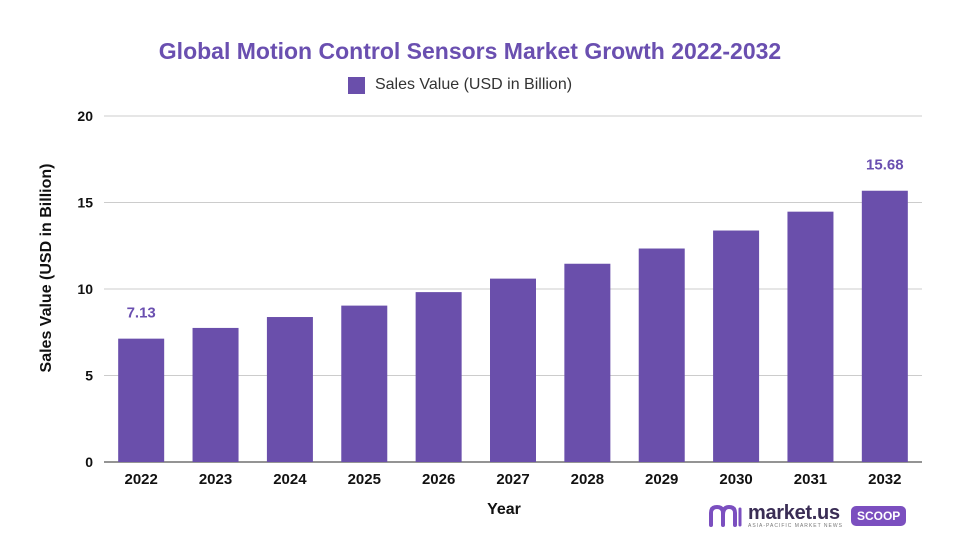 The width and height of the screenshot is (960, 560). What do you see at coordinates (140, 479) in the screenshot?
I see `x-tick-label: 2022` at bounding box center [140, 479].